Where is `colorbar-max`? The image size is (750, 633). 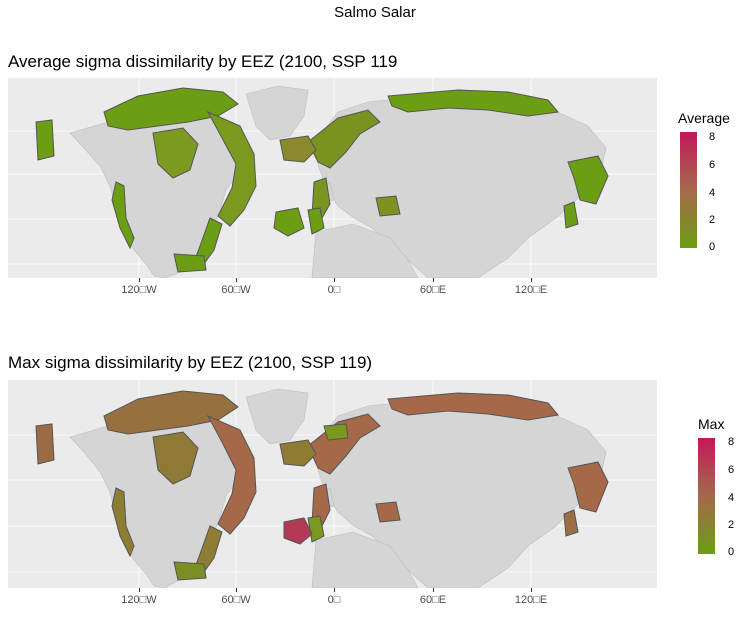 colorbar-max is located at coordinates (706, 496).